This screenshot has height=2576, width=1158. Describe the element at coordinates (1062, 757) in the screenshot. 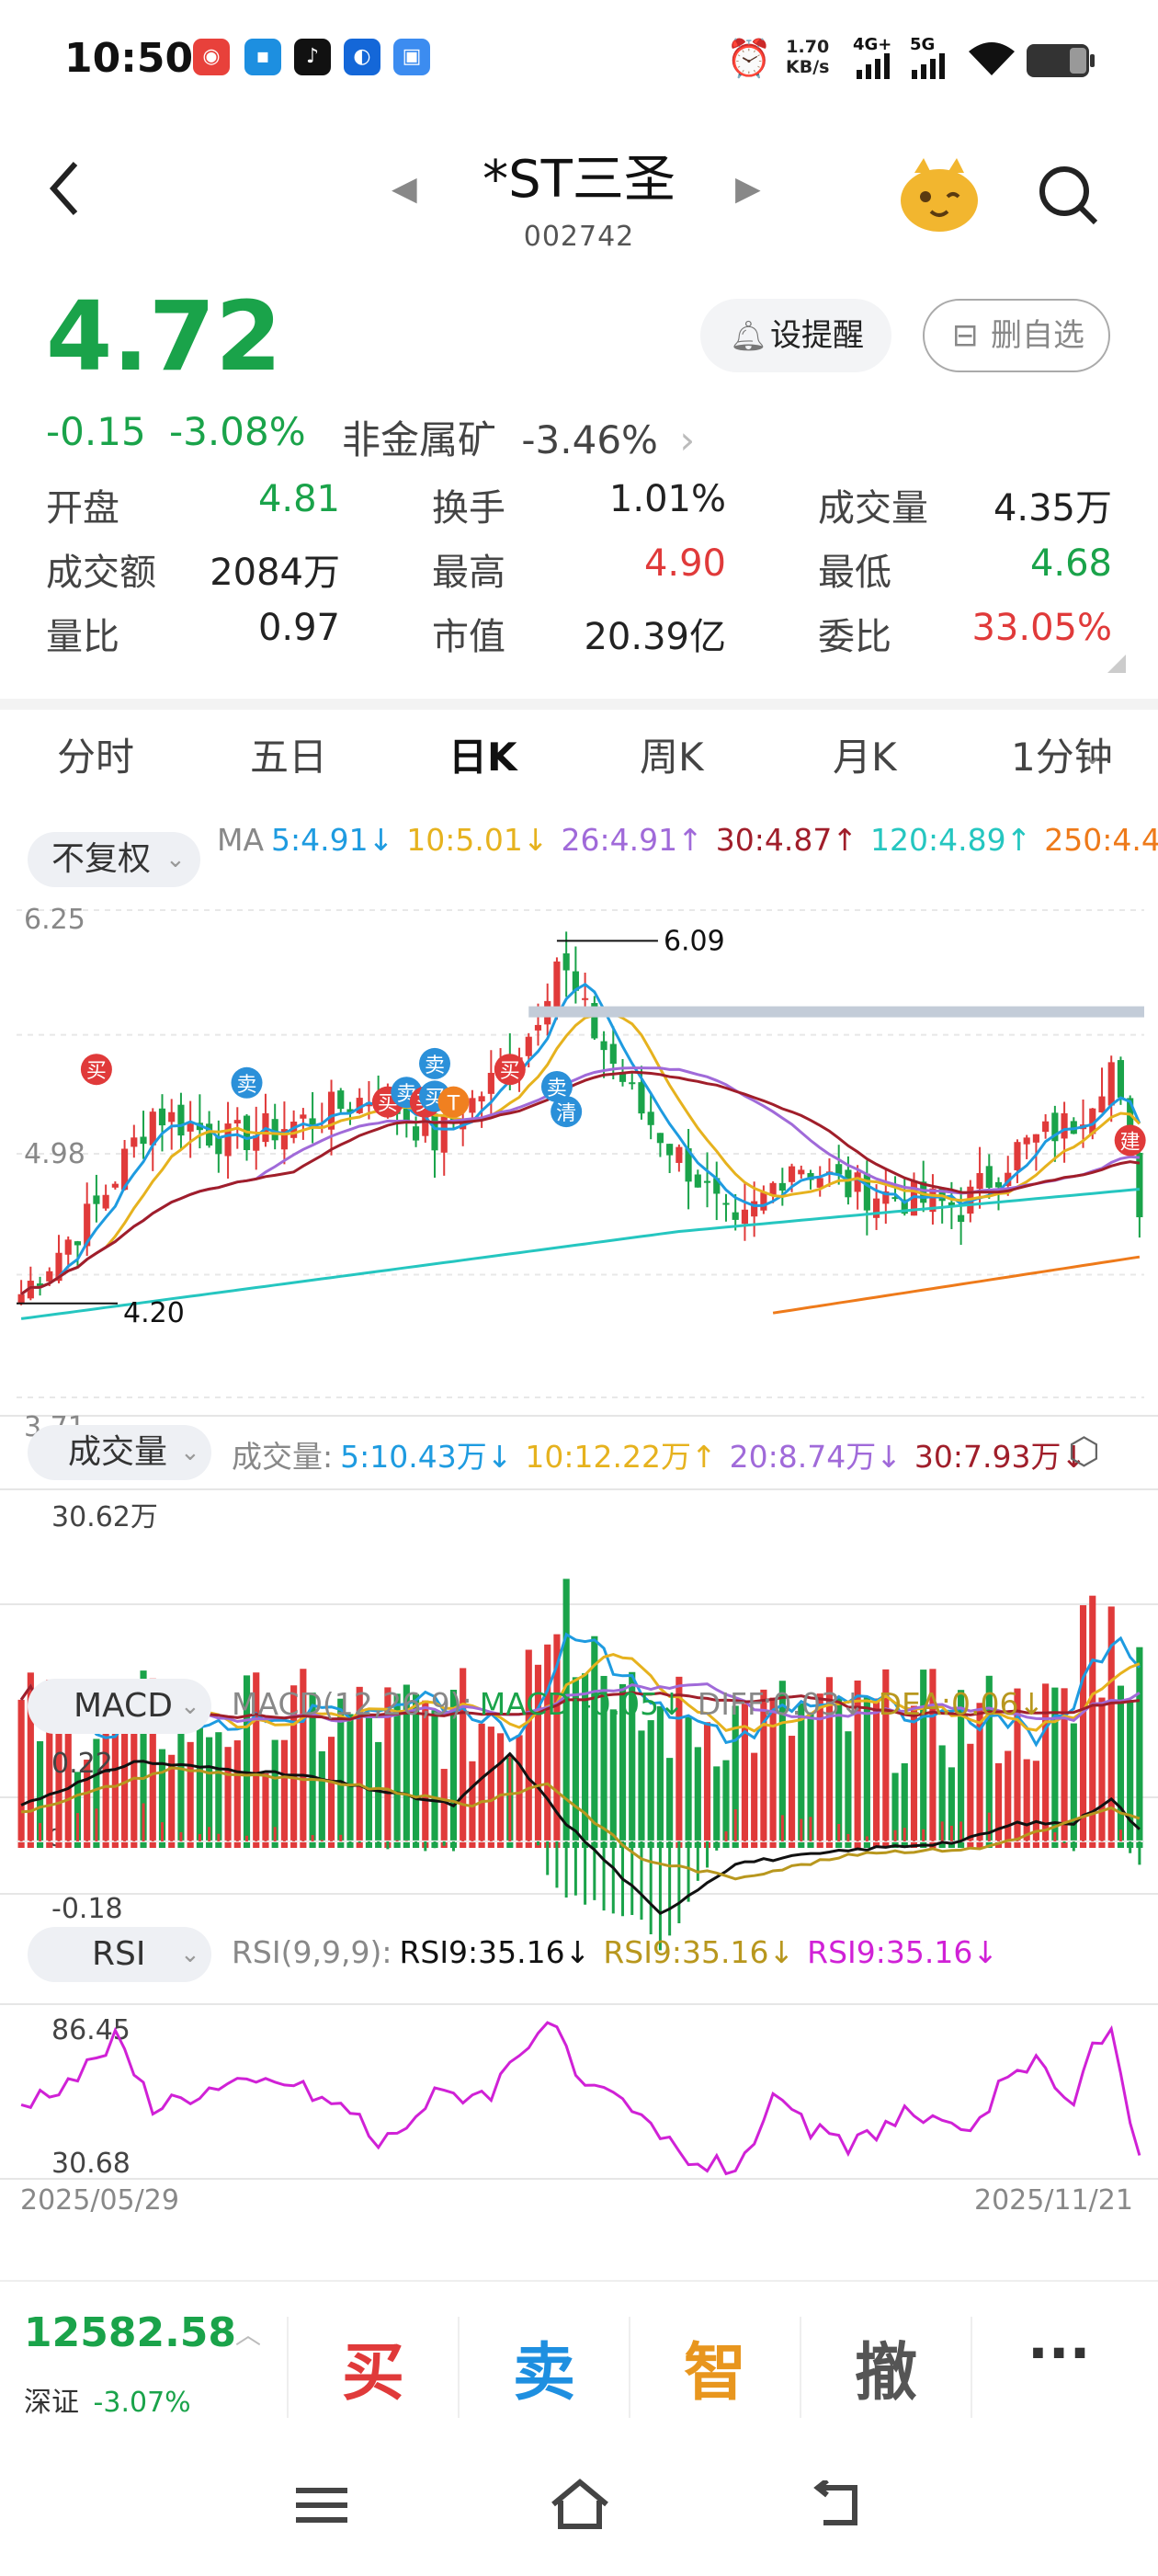

I see `tab-5: 1分钟` at that location.